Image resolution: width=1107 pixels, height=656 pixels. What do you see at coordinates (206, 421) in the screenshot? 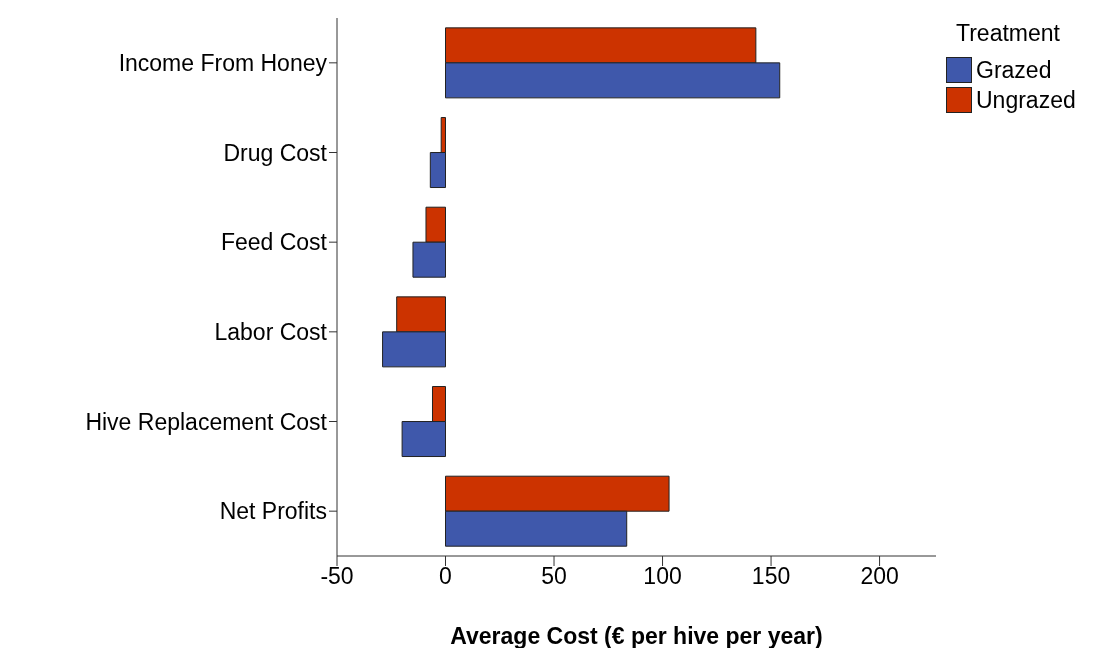
I see `y-tick-label: Hive Replacement Cost` at bounding box center [206, 421].